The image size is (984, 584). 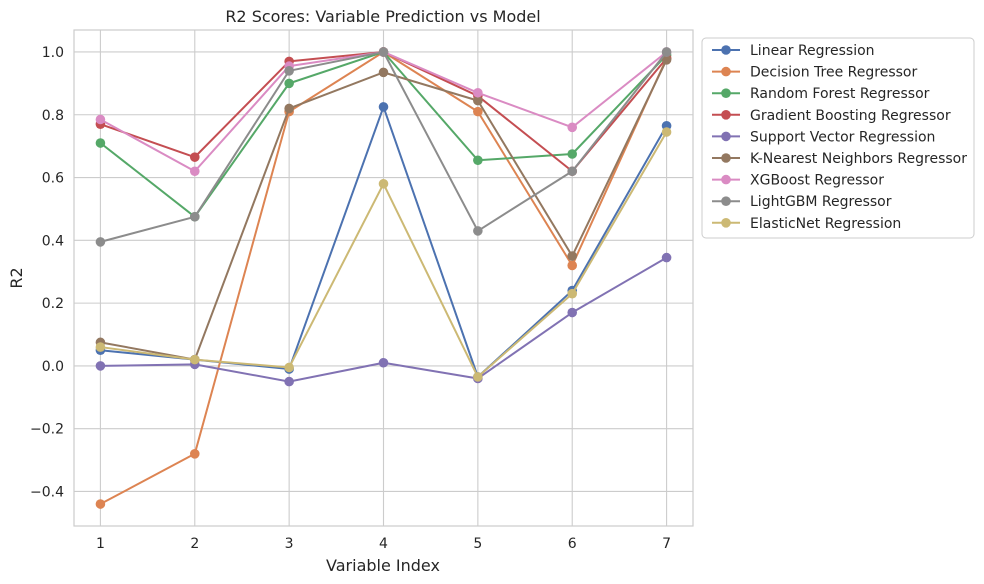 I want to click on y-tick-label: −0.2, so click(x=47, y=430).